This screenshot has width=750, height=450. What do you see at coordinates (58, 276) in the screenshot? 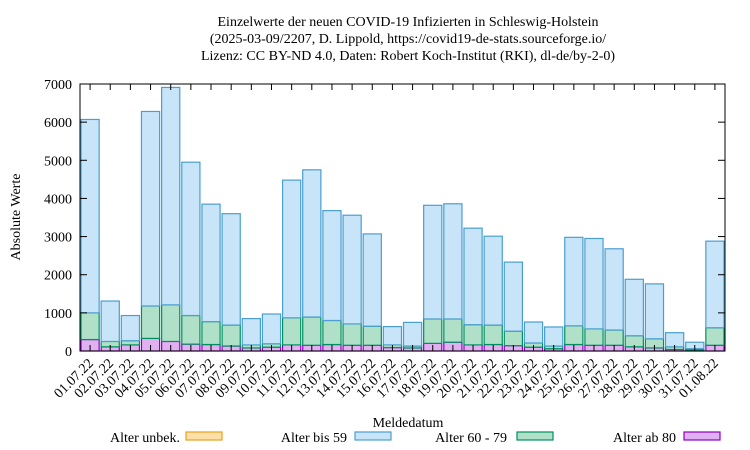
I see `y-tick-label: 2000` at bounding box center [58, 276].